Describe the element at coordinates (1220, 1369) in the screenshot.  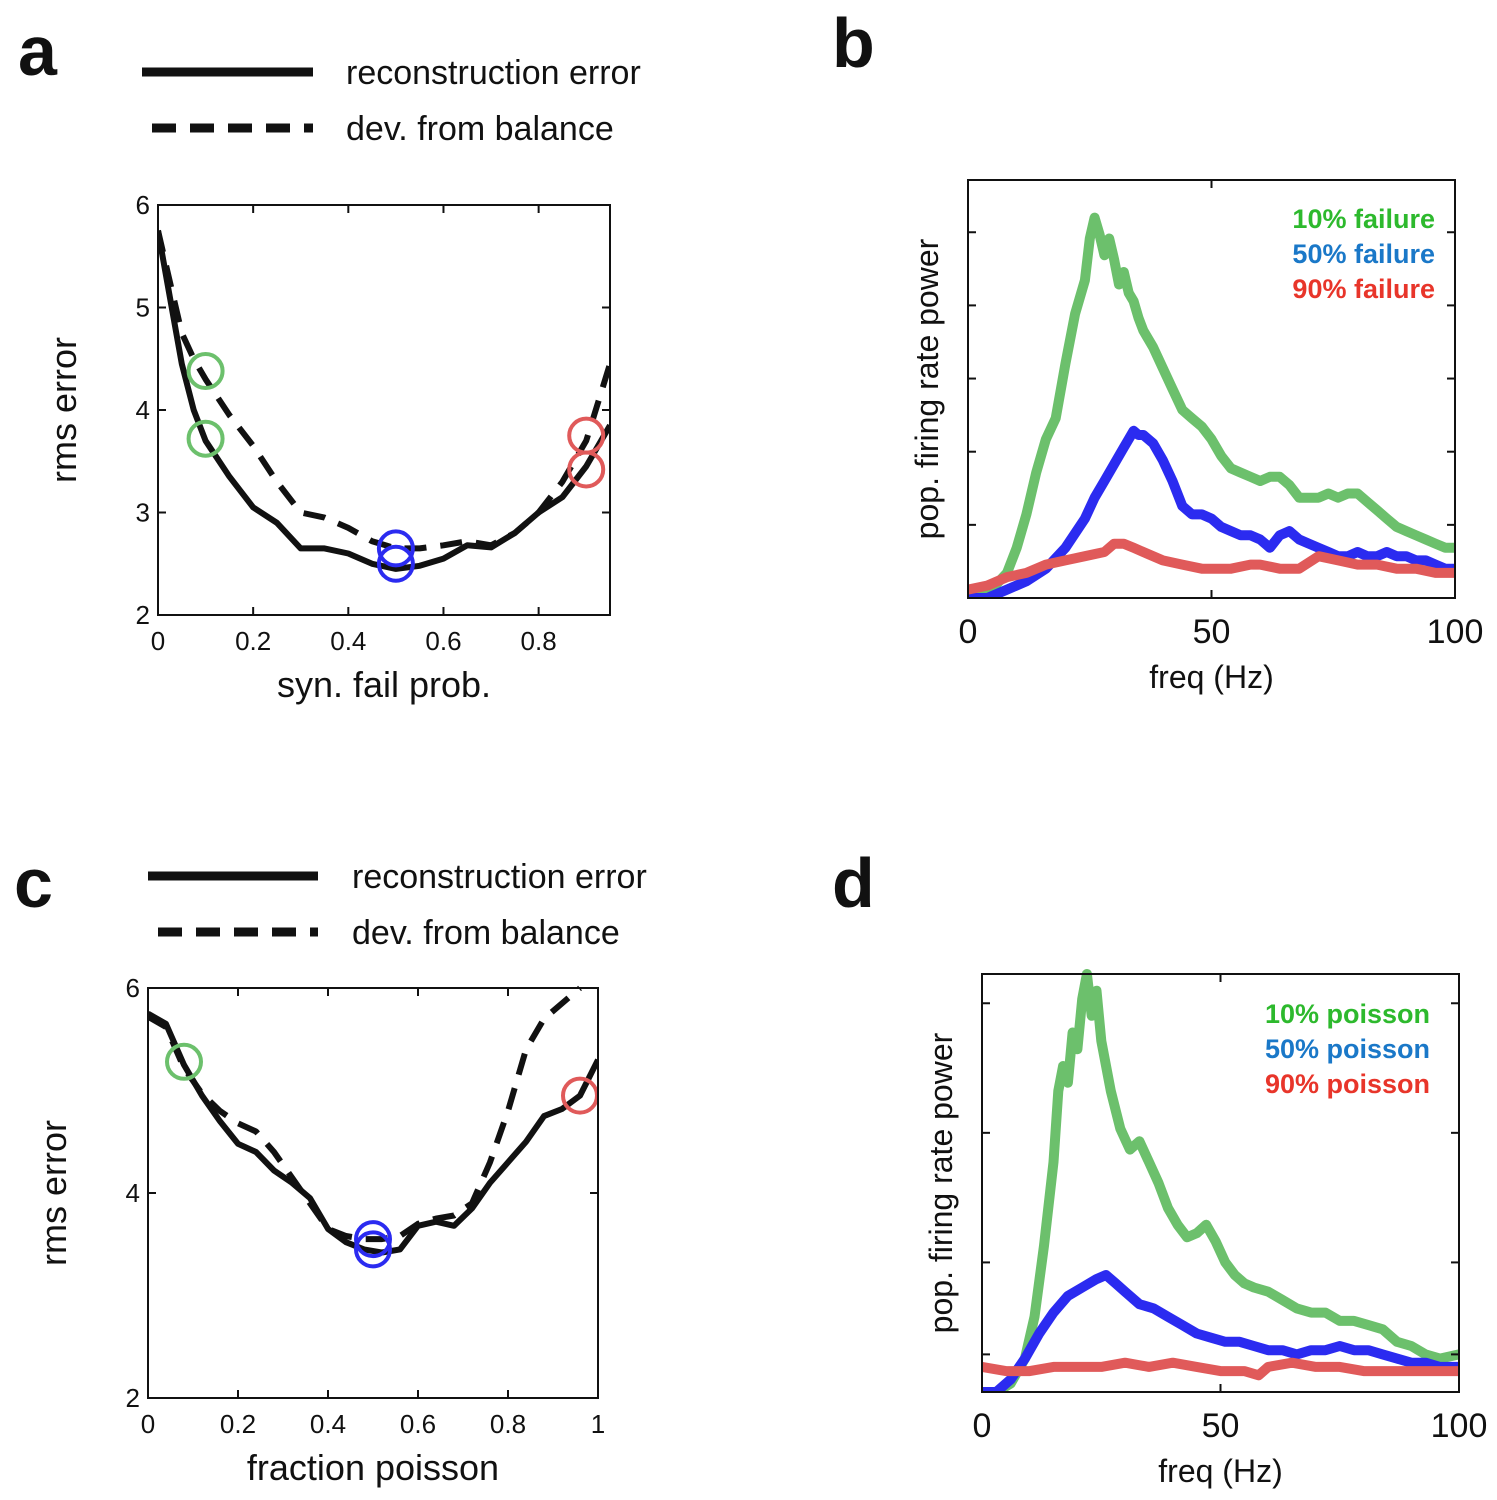
I see `series-line-90-poisson` at that location.